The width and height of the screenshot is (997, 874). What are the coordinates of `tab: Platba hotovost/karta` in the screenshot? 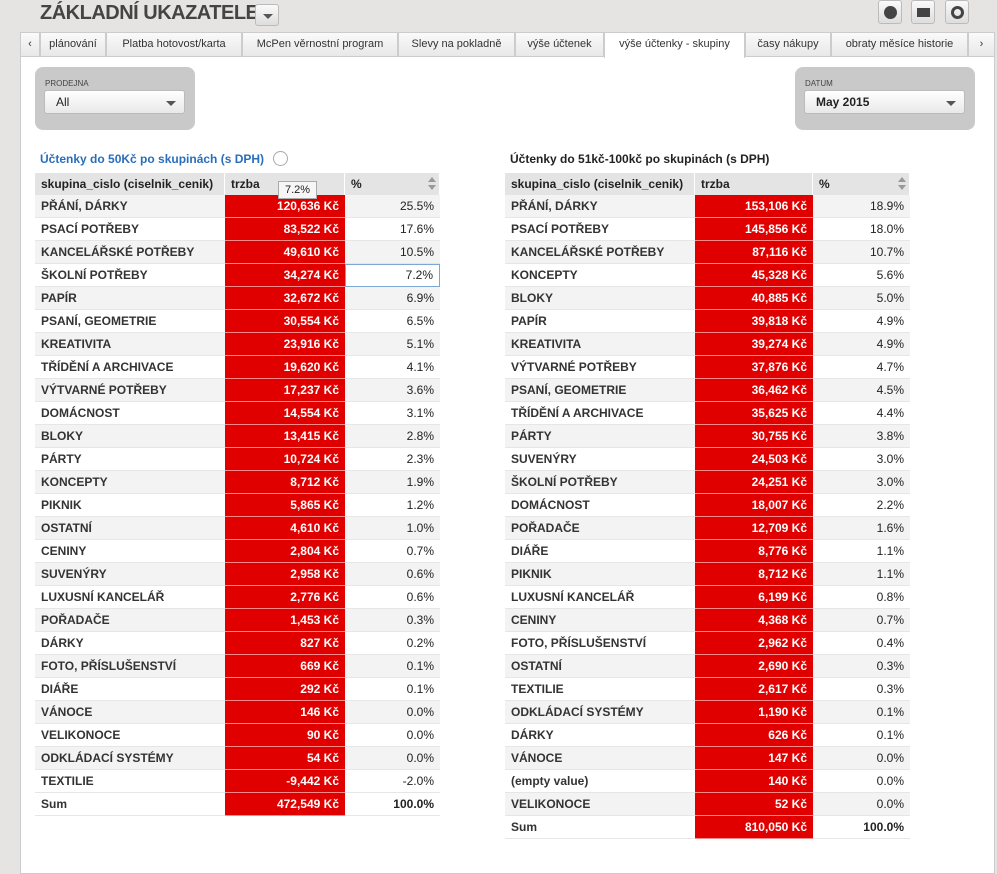 It's located at (174, 44).